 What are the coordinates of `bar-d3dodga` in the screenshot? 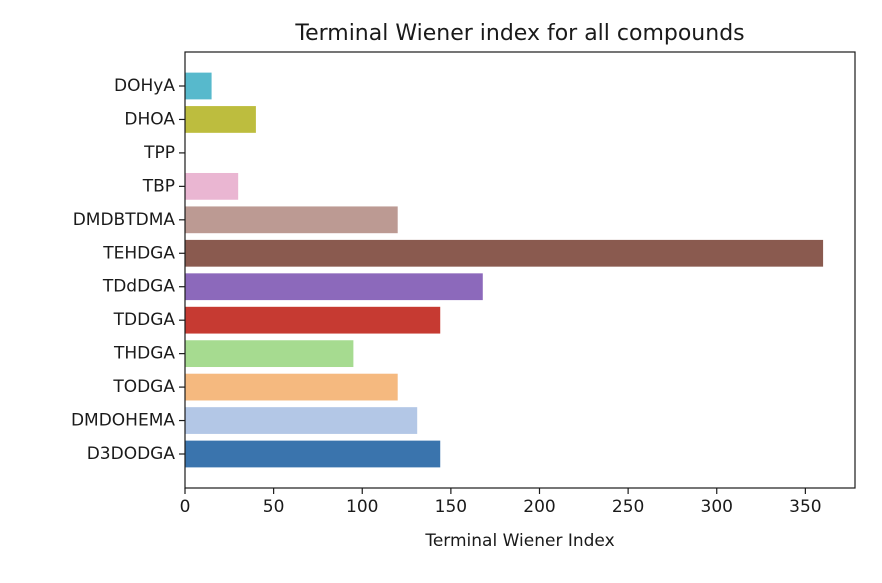 It's located at (313, 454).